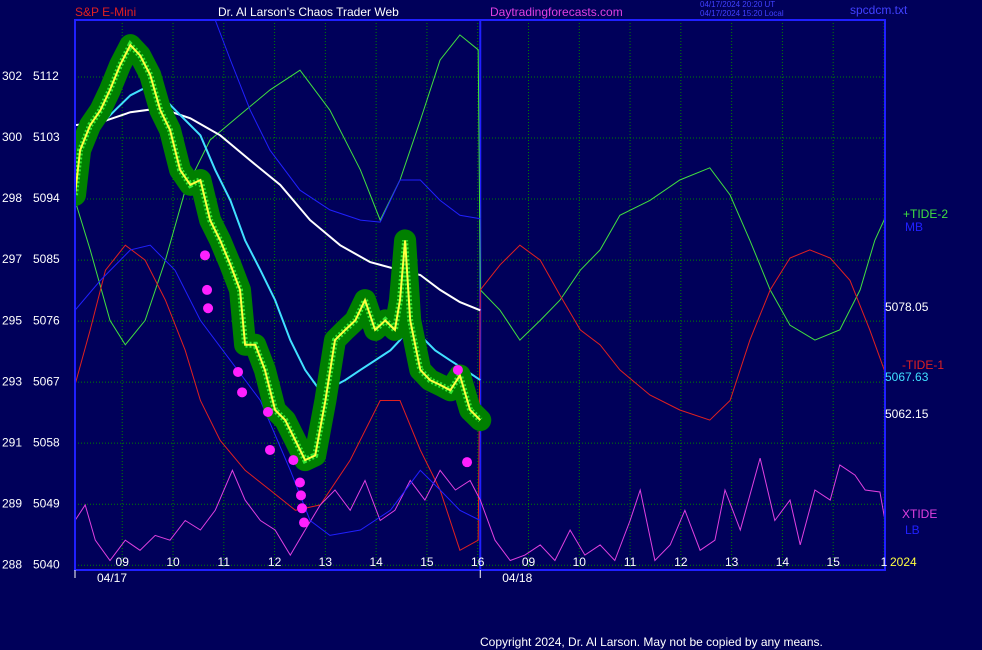  What do you see at coordinates (879, 10) in the screenshot?
I see `file-name: spcdcm.txt` at bounding box center [879, 10].